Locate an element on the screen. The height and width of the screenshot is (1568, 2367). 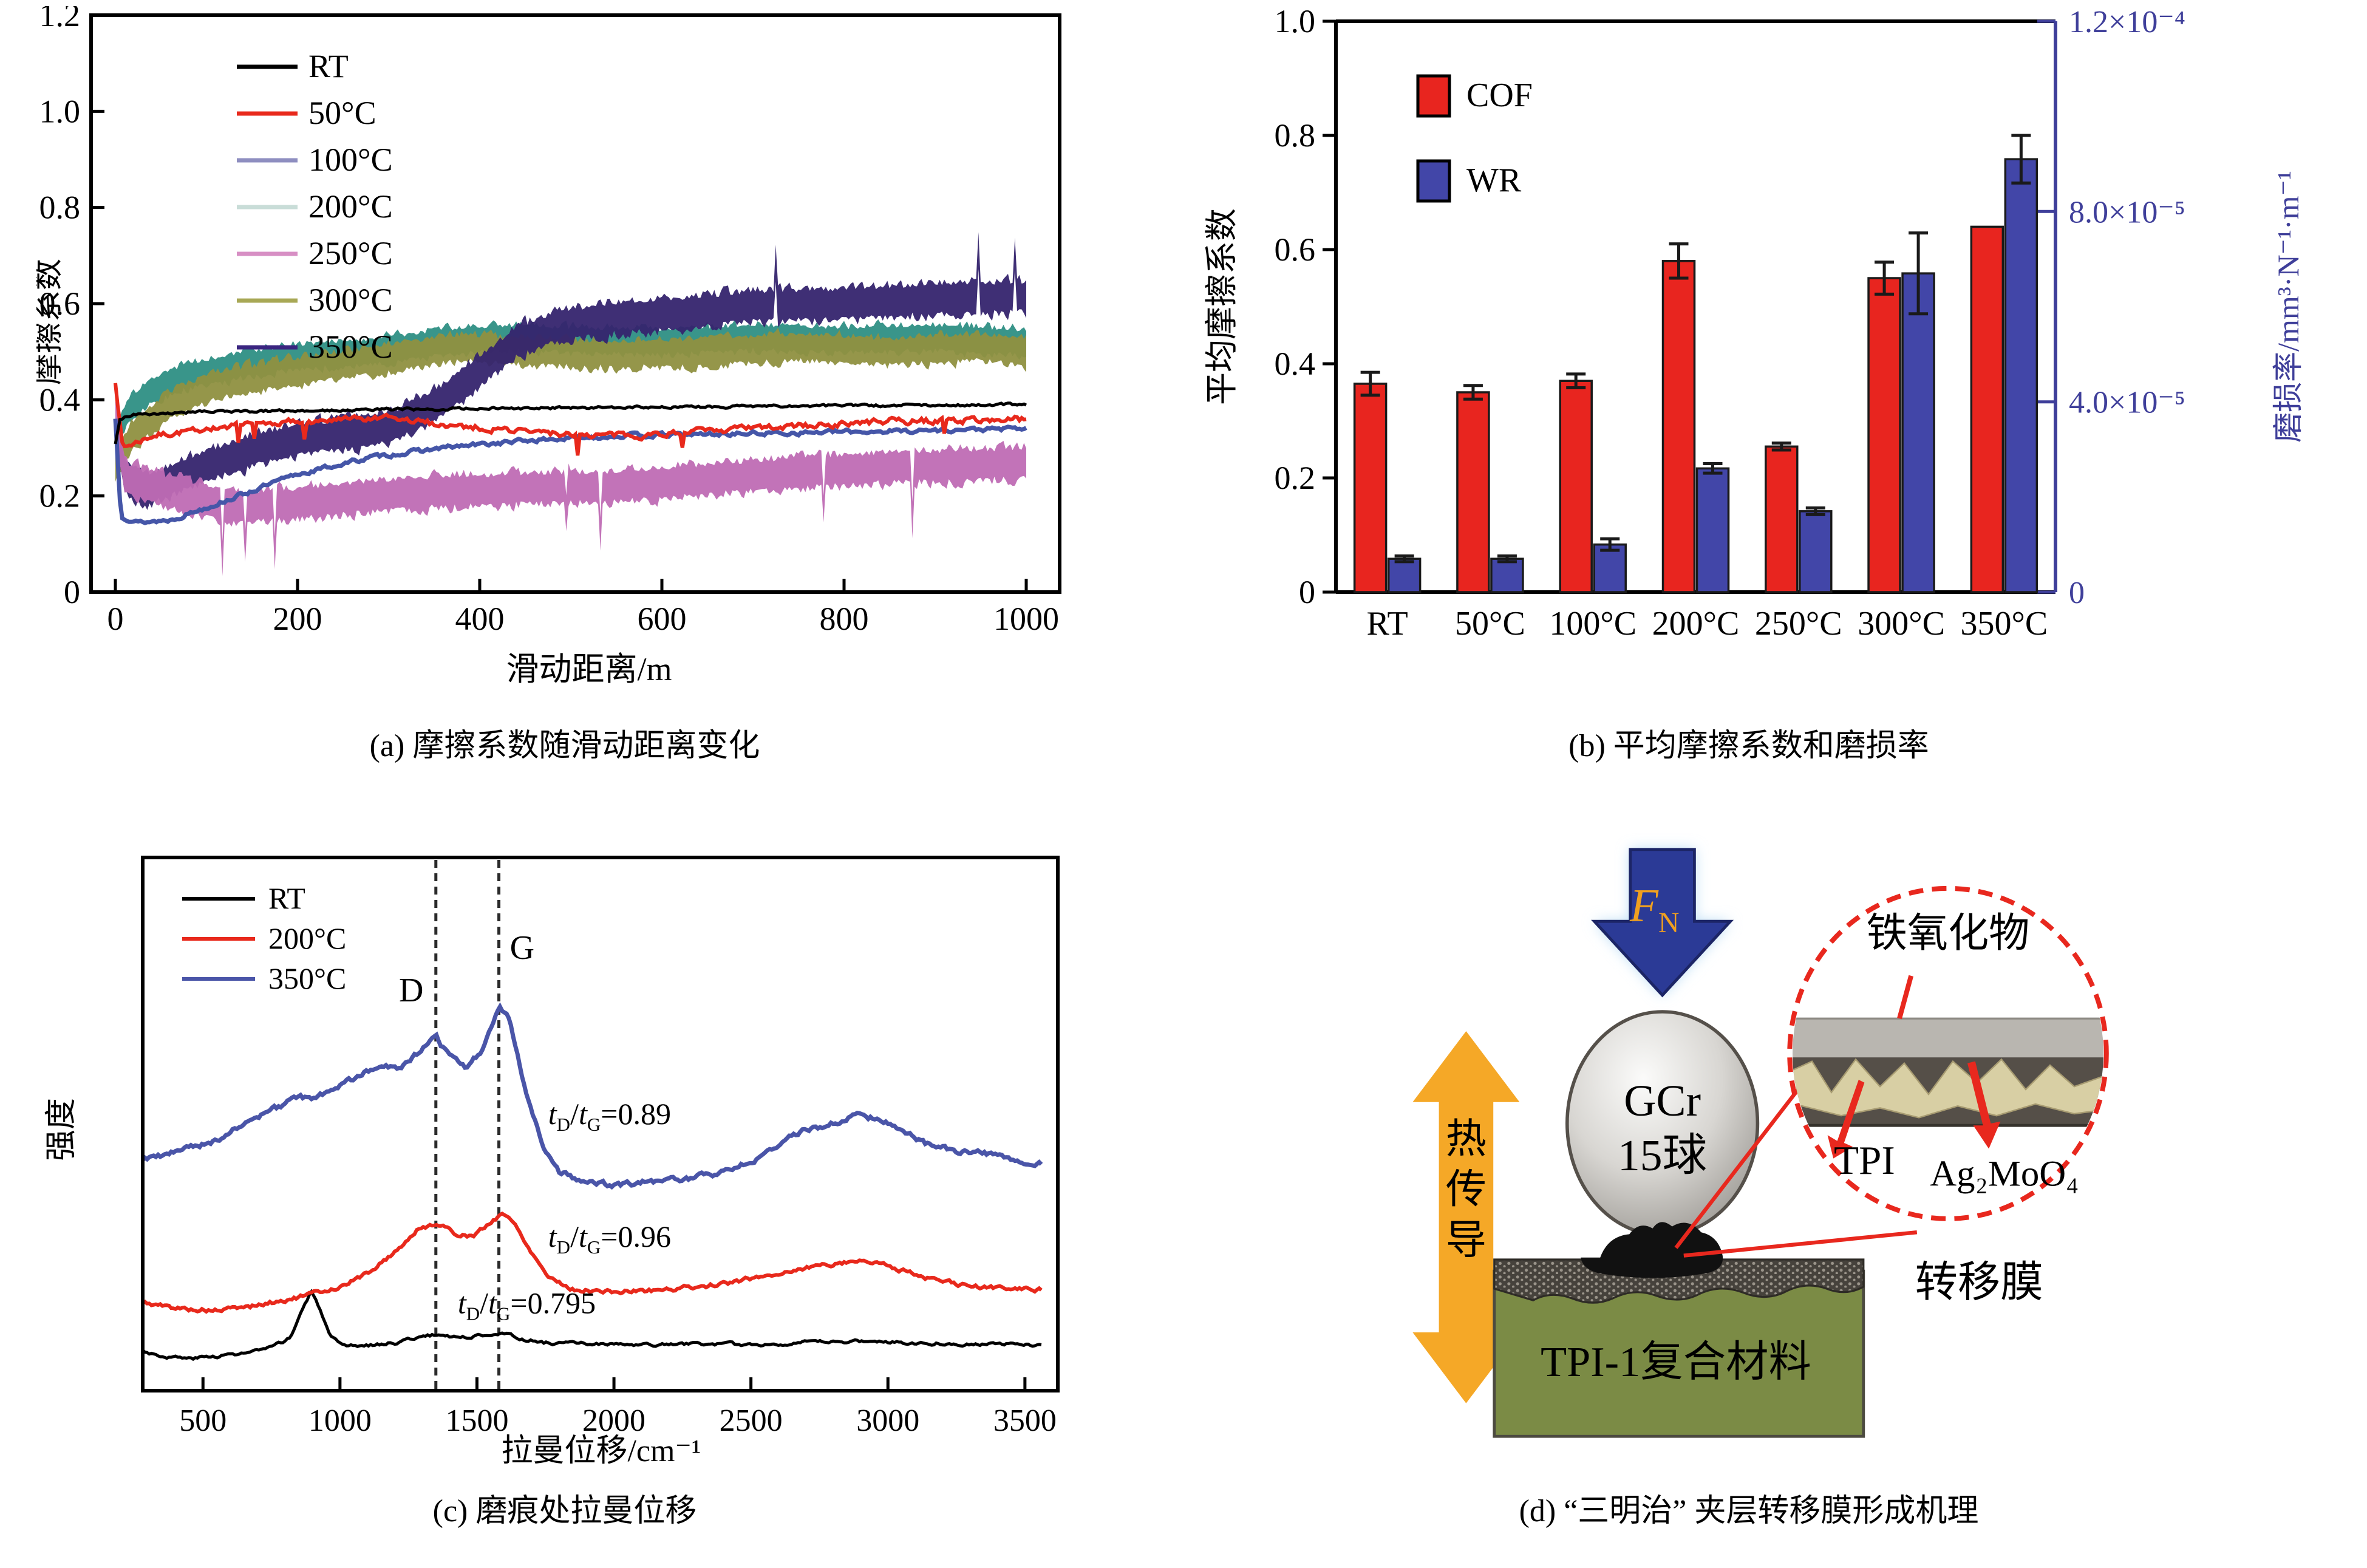
red-arrow-right is located at coordinates (1984, 1105).